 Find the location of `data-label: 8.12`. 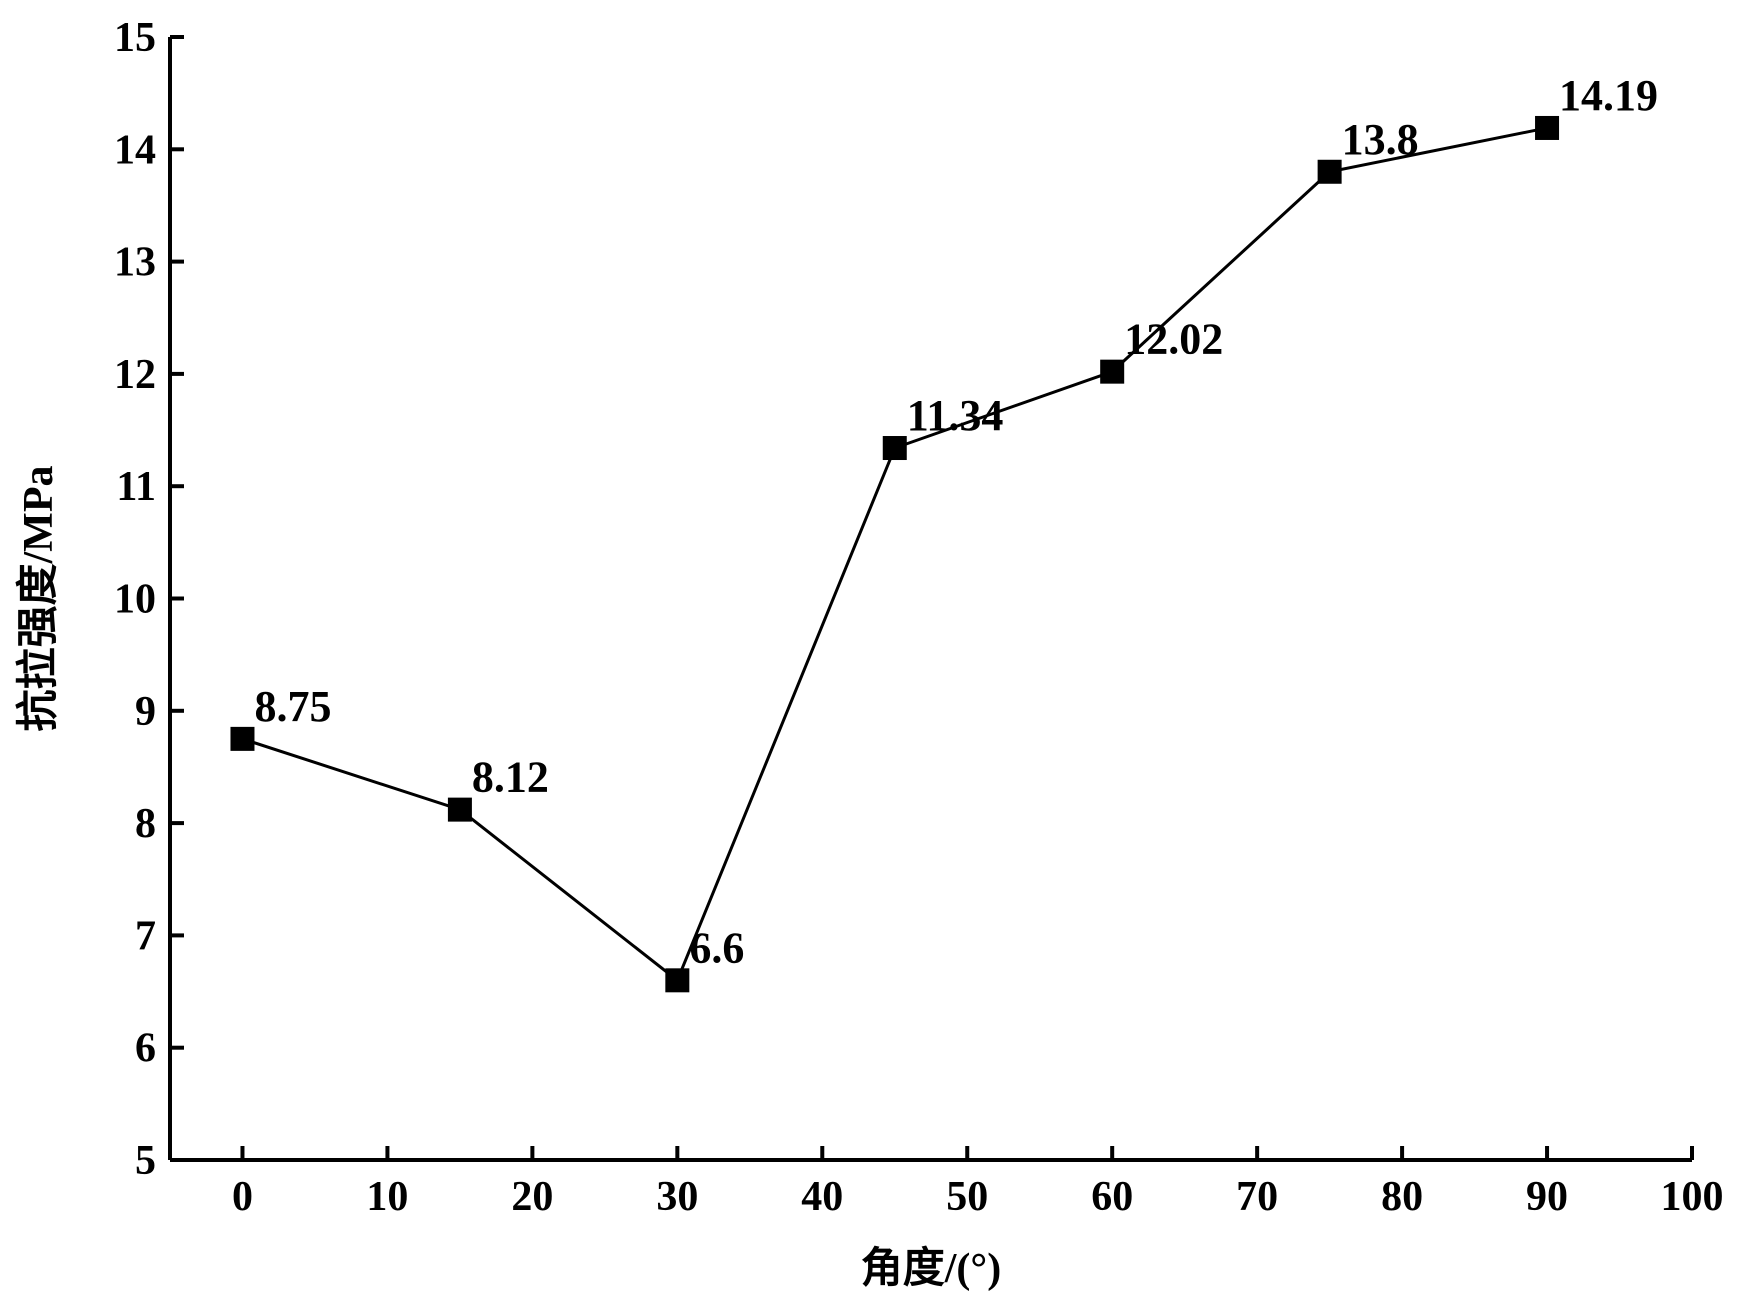

data-label: 8.12 is located at coordinates (510, 777).